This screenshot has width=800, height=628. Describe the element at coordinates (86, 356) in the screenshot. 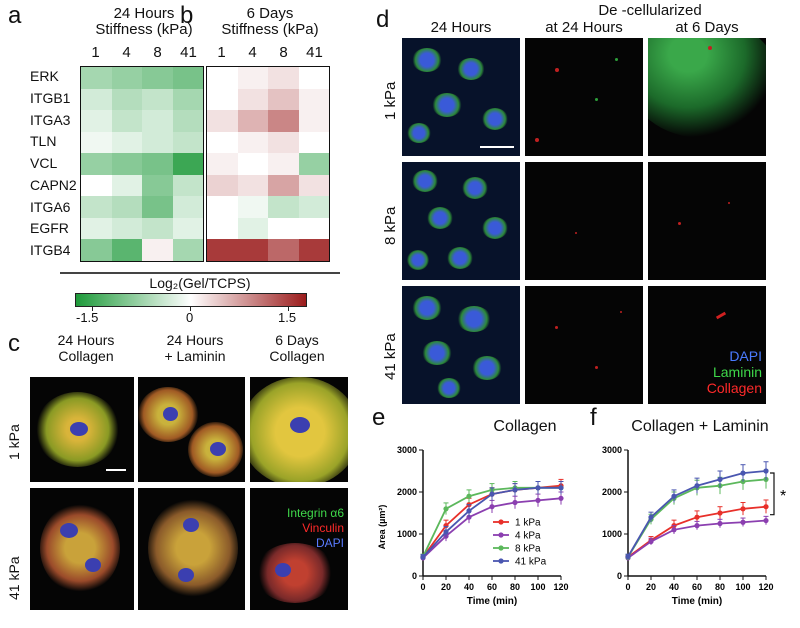

I see `panel-c-col1-line2: Collagen` at that location.